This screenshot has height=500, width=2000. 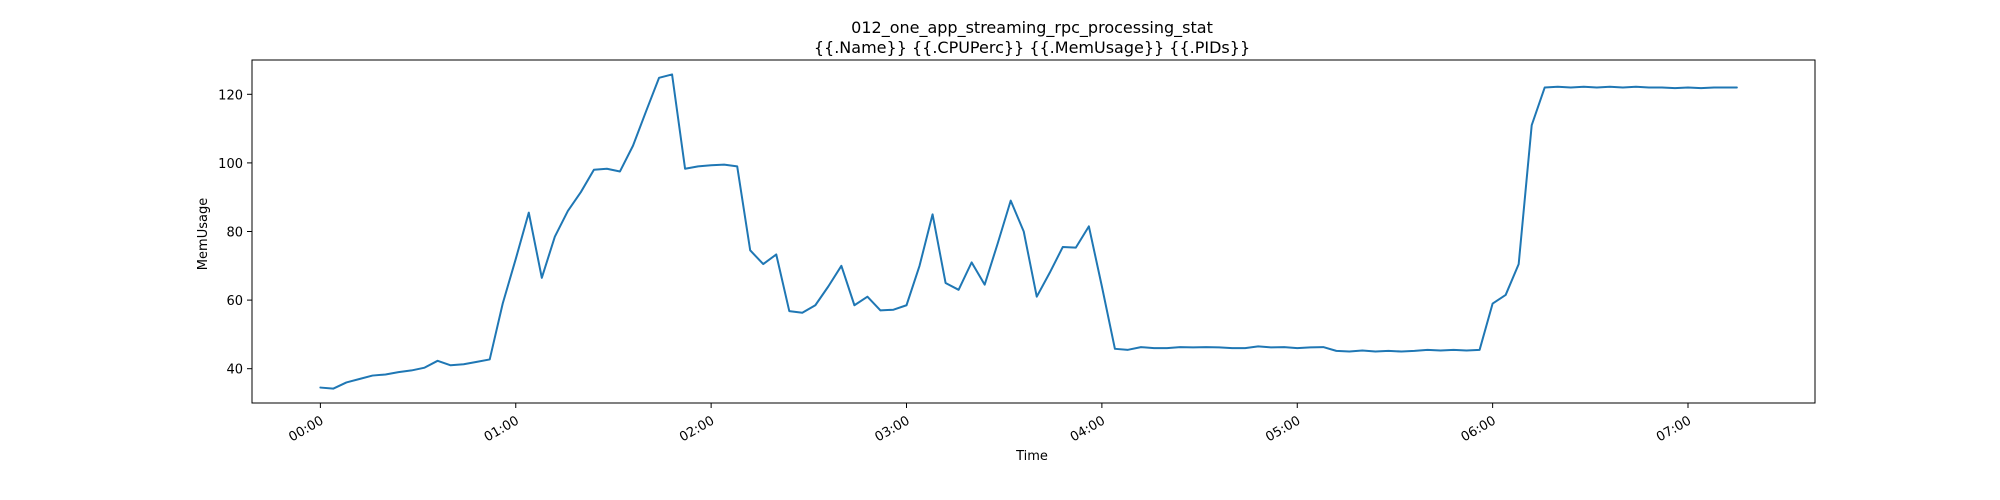 What do you see at coordinates (502, 429) in the screenshot?
I see `x-tick-label: 01:00` at bounding box center [502, 429].